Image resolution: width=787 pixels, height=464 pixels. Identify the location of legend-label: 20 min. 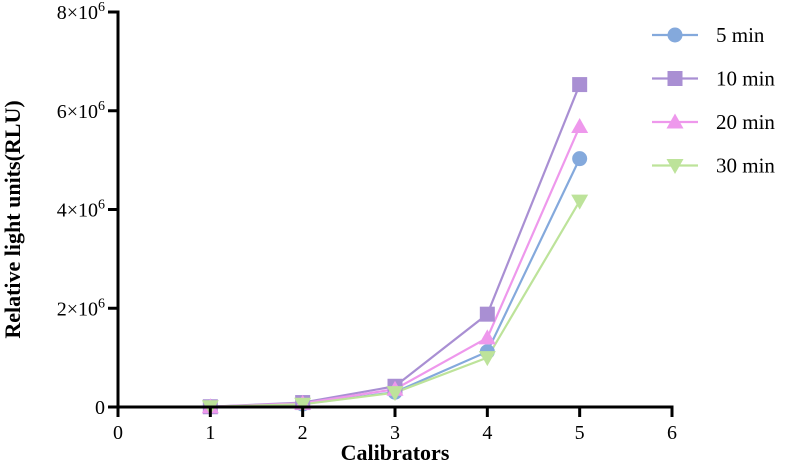
(745, 122).